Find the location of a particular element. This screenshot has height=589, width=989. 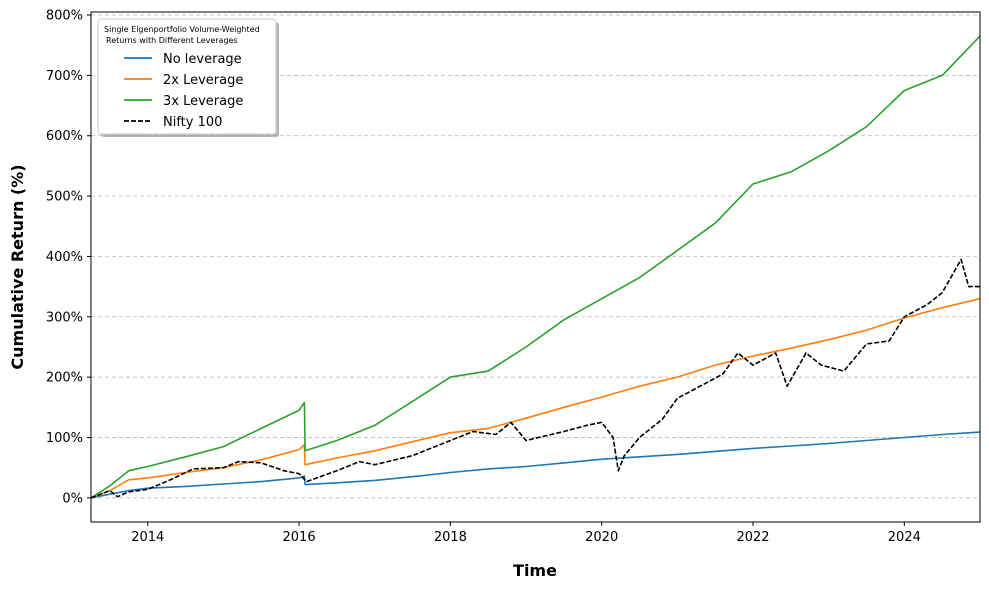

legend-box is located at coordinates (187, 76).